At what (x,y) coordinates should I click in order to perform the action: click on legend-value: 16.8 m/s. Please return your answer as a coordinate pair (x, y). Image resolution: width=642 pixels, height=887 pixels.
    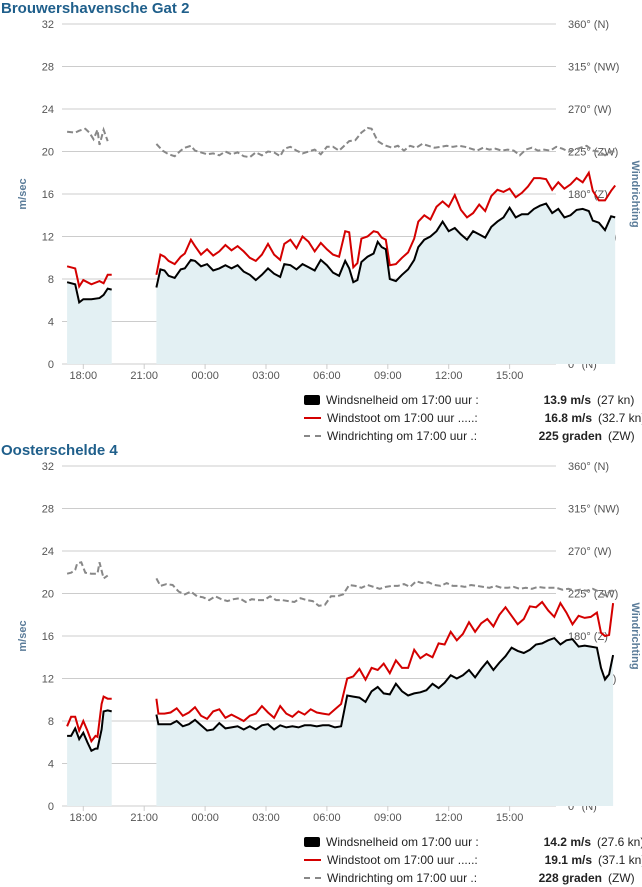
    Looking at the image, I should click on (568, 418).